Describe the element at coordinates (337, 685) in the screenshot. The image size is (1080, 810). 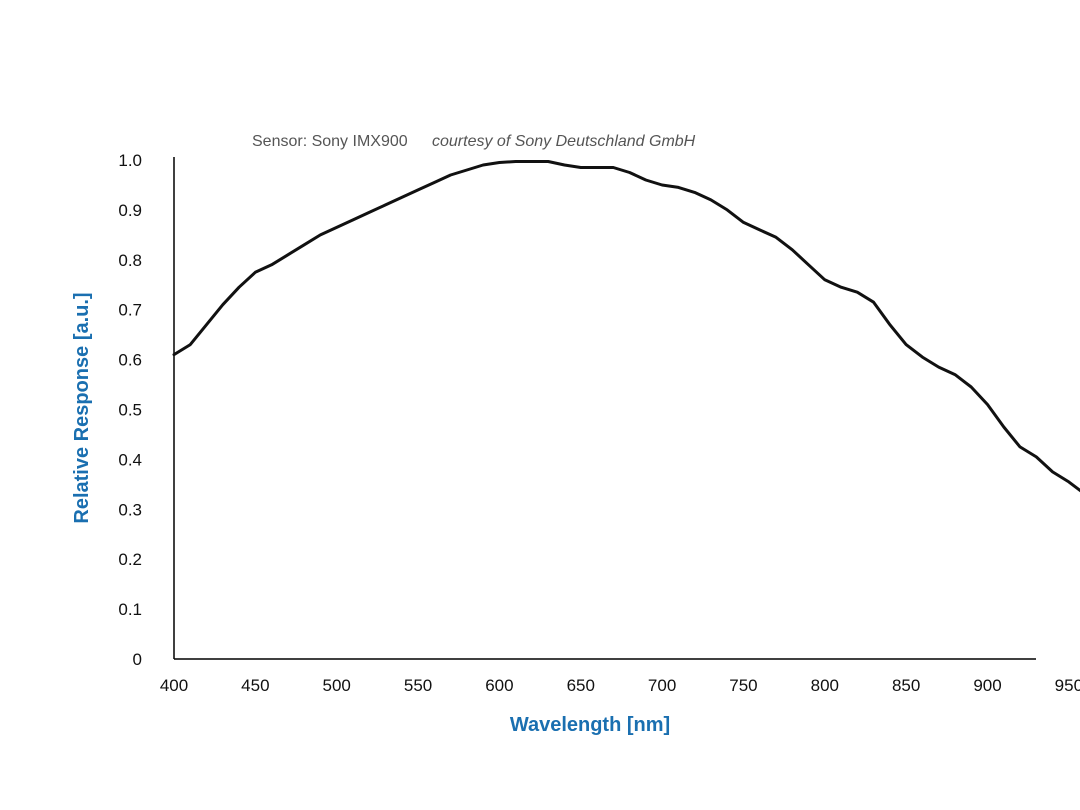
I see `x-tick-label: 500` at that location.